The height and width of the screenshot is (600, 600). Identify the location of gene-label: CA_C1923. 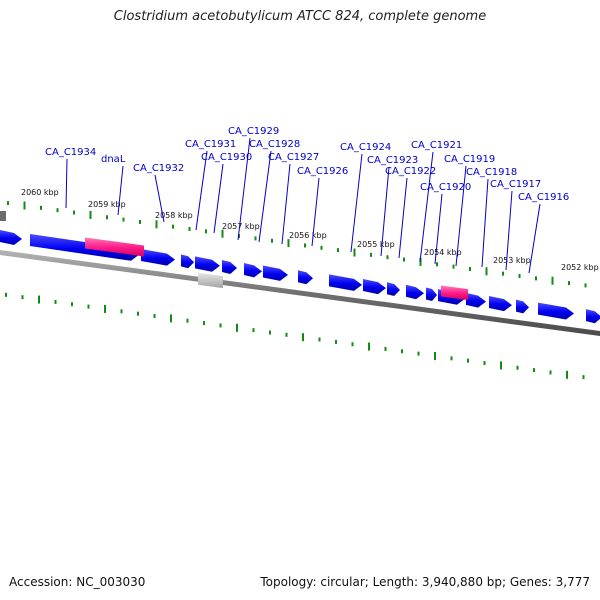
(392, 160).